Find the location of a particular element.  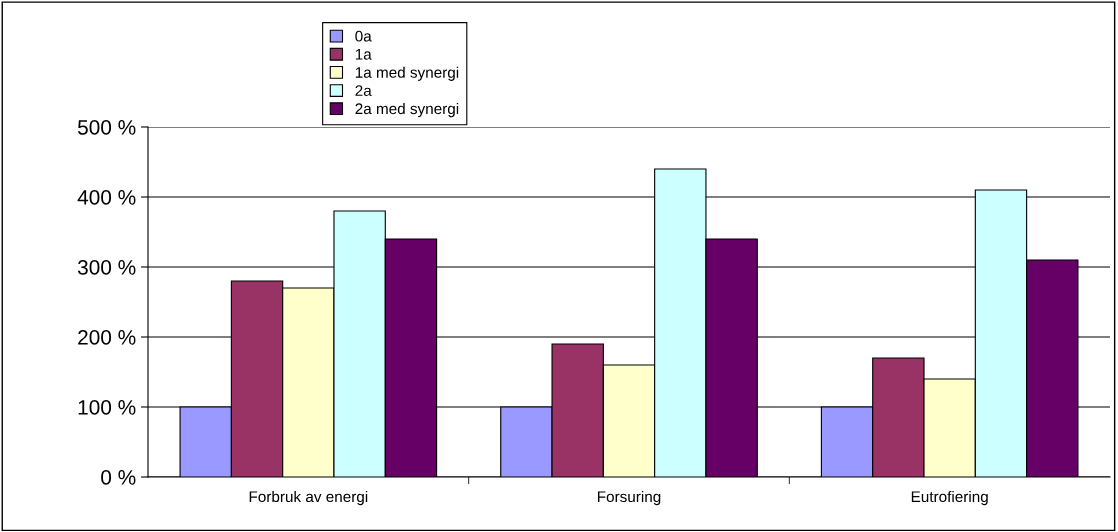

y-tick-label: 100 % is located at coordinates (107, 407).